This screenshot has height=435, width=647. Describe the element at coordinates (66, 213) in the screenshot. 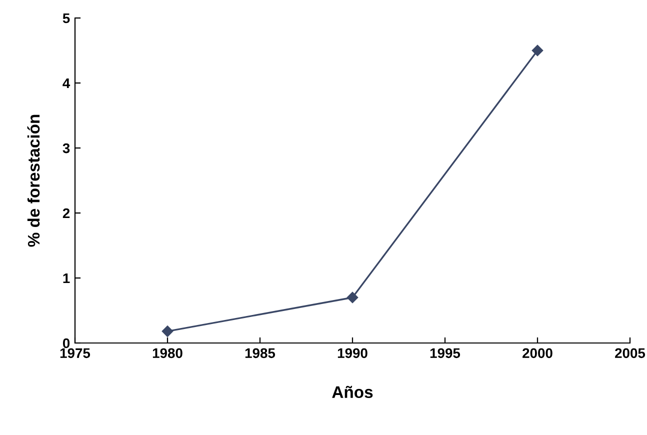

I see `y-tick-label: 2` at that location.